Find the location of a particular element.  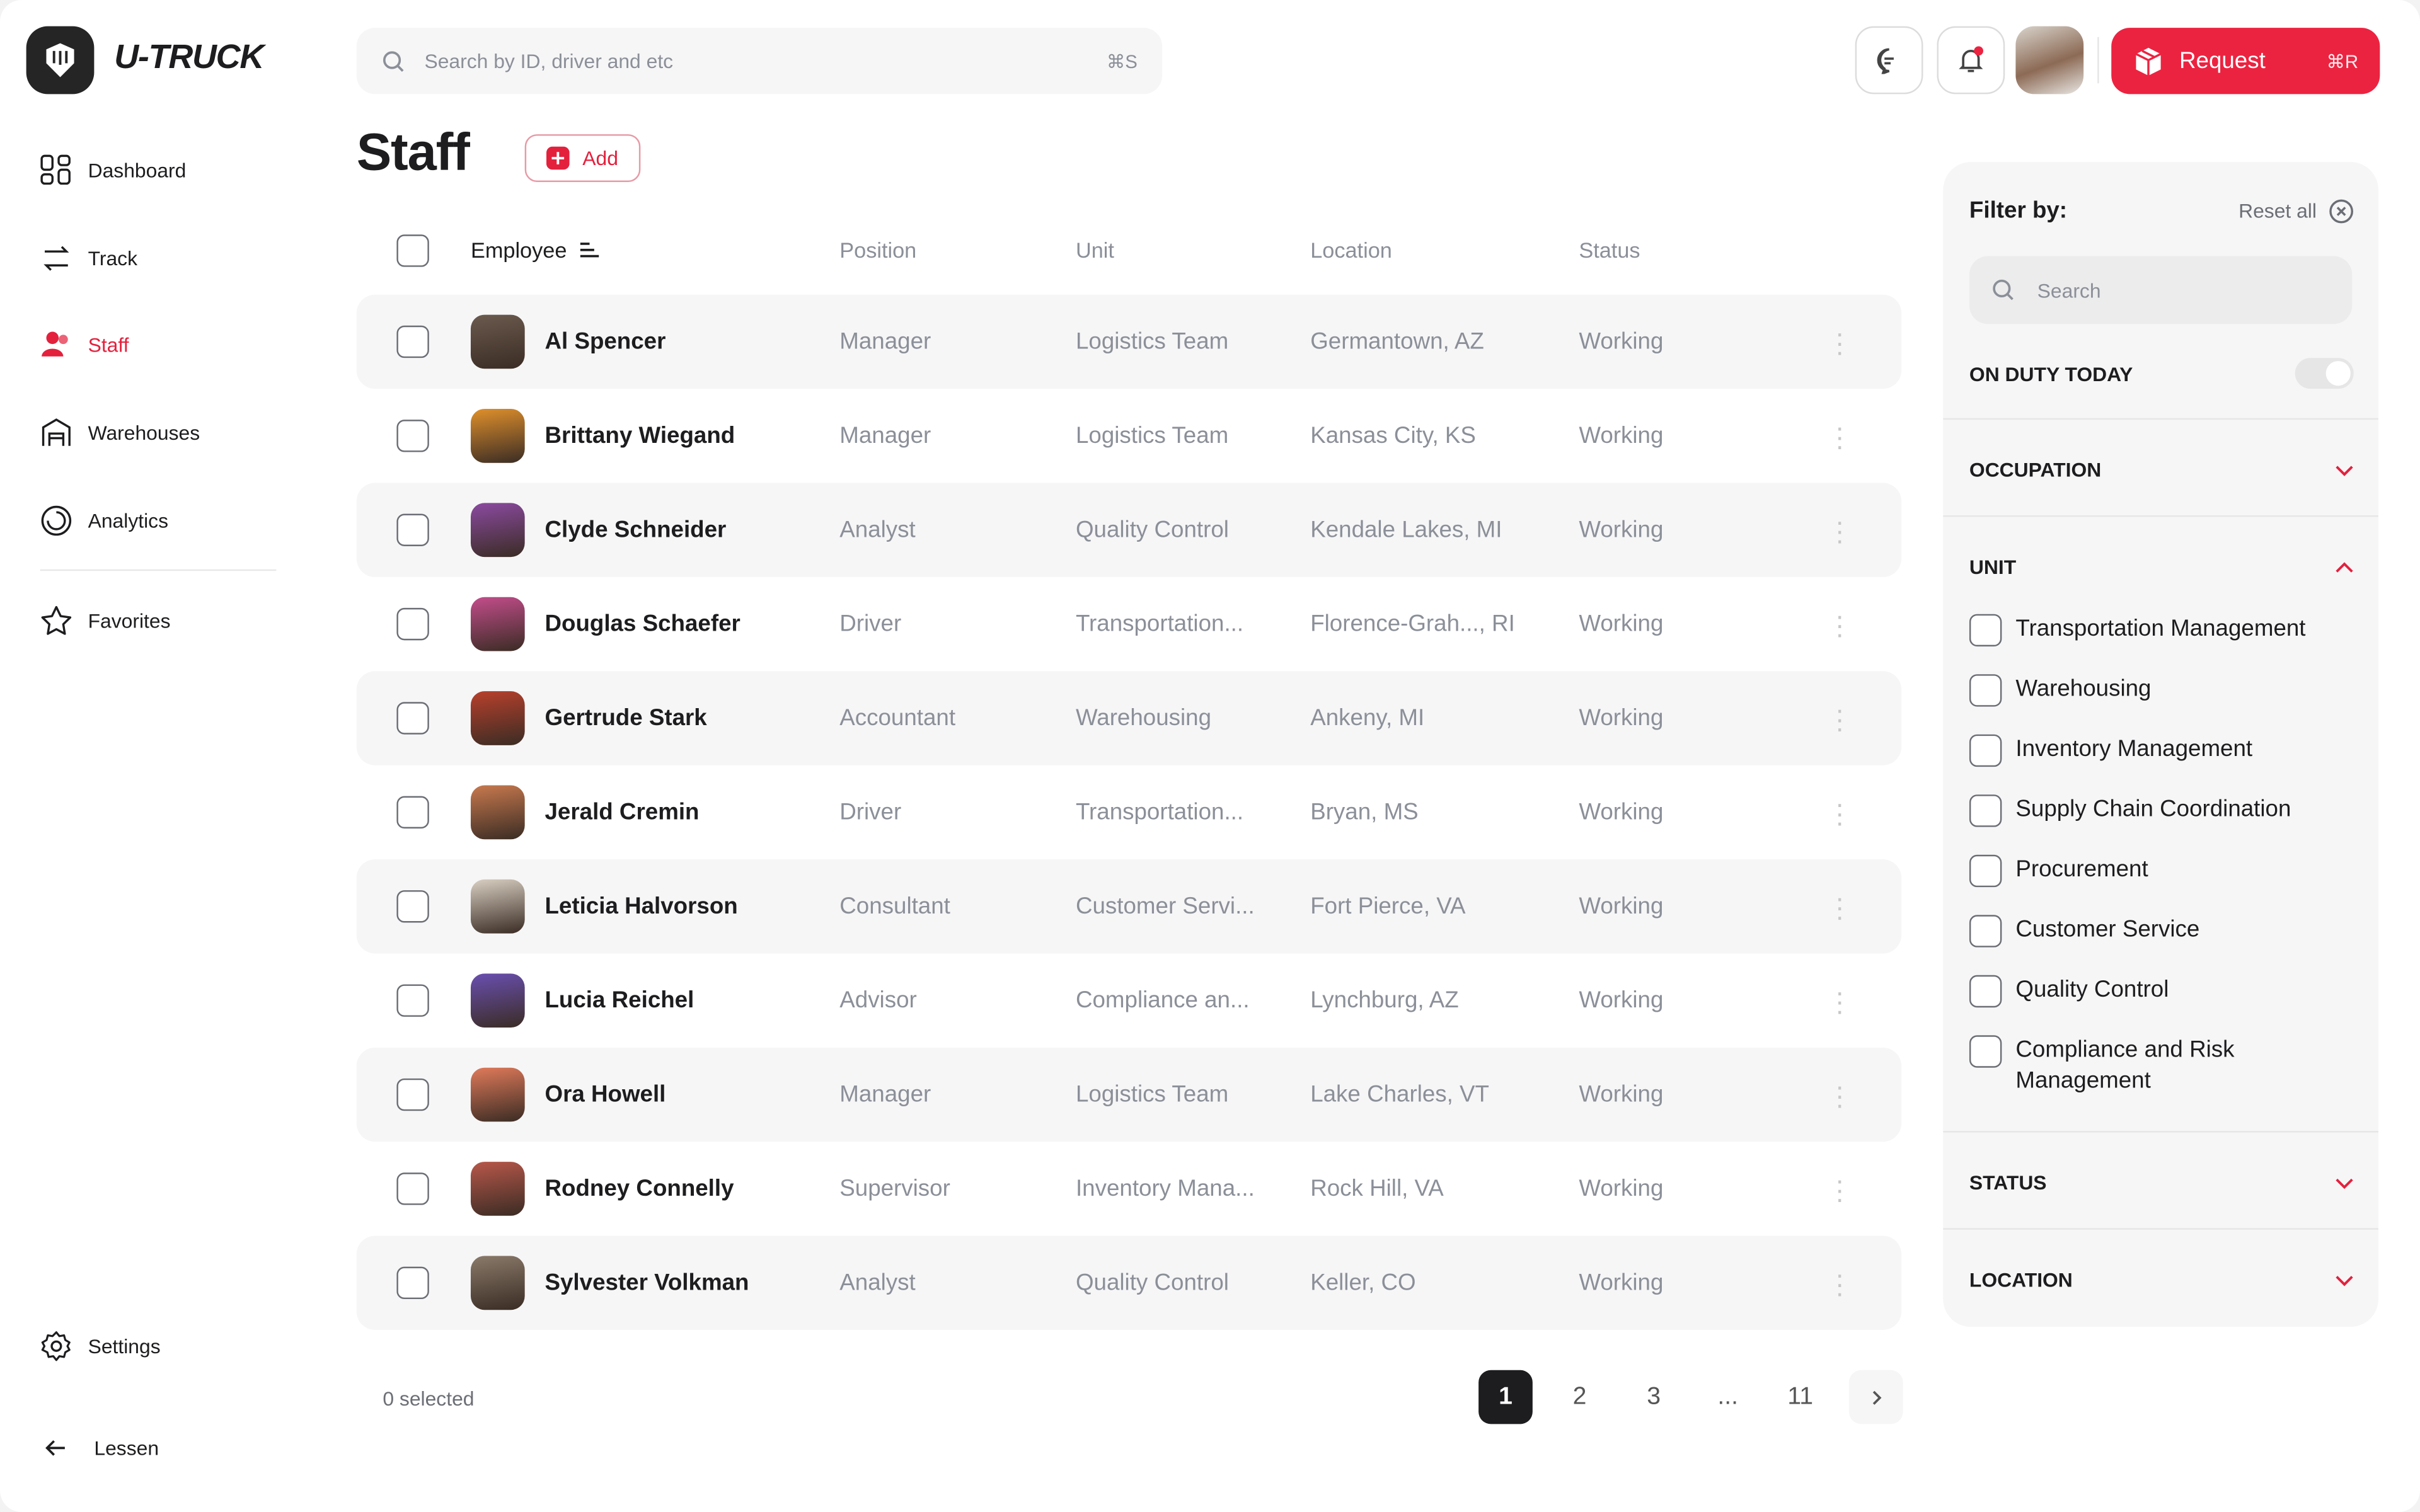

user-avatar is located at coordinates (2049, 60).